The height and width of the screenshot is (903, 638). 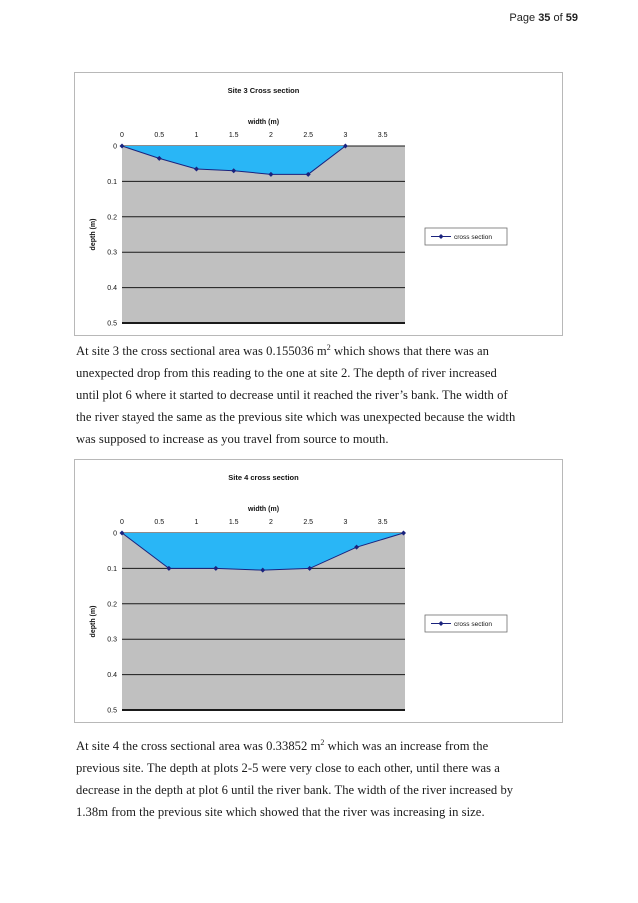 I want to click on chart0-legend-marker, so click(x=441, y=236).